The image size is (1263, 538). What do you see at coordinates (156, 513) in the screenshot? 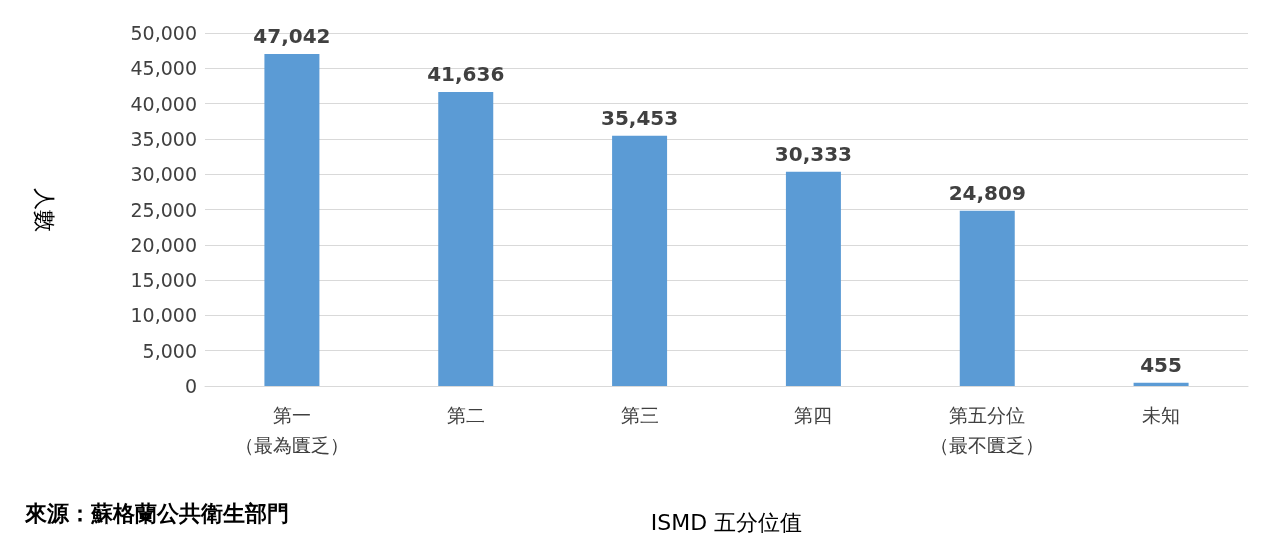
I see `text: 來源：蘇格蘭公共衛生部門` at bounding box center [156, 513].